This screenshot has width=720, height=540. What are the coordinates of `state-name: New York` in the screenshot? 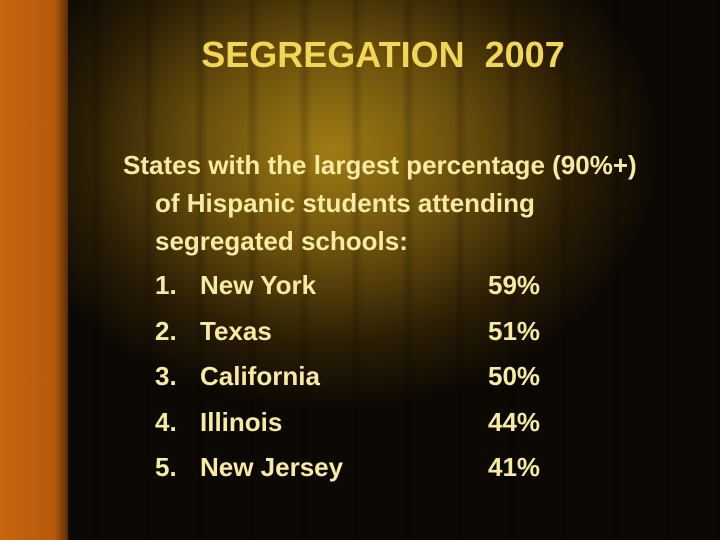 It's located at (258, 285).